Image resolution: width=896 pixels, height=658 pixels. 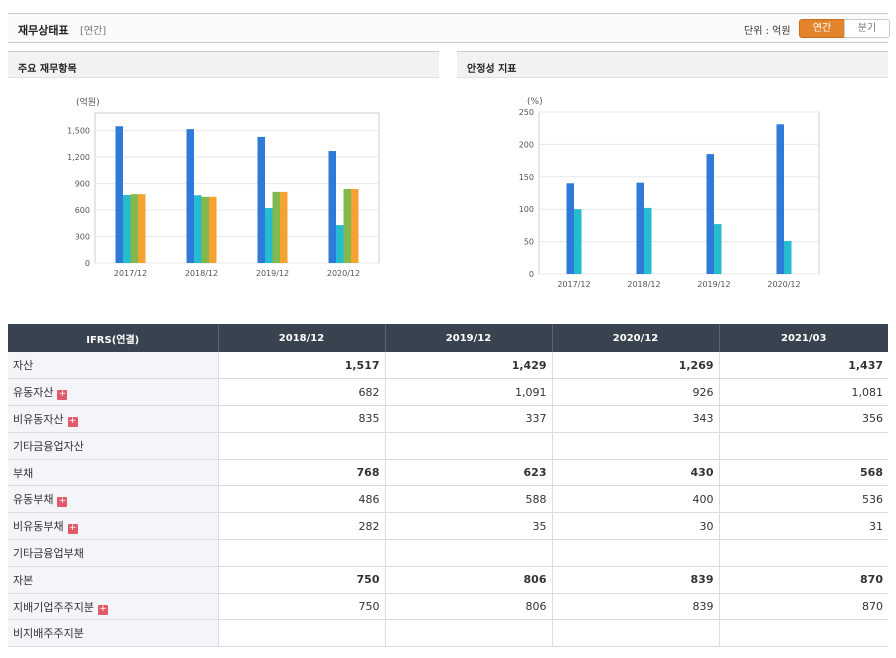 I want to click on value-cell: 1,081, so click(x=803, y=392).